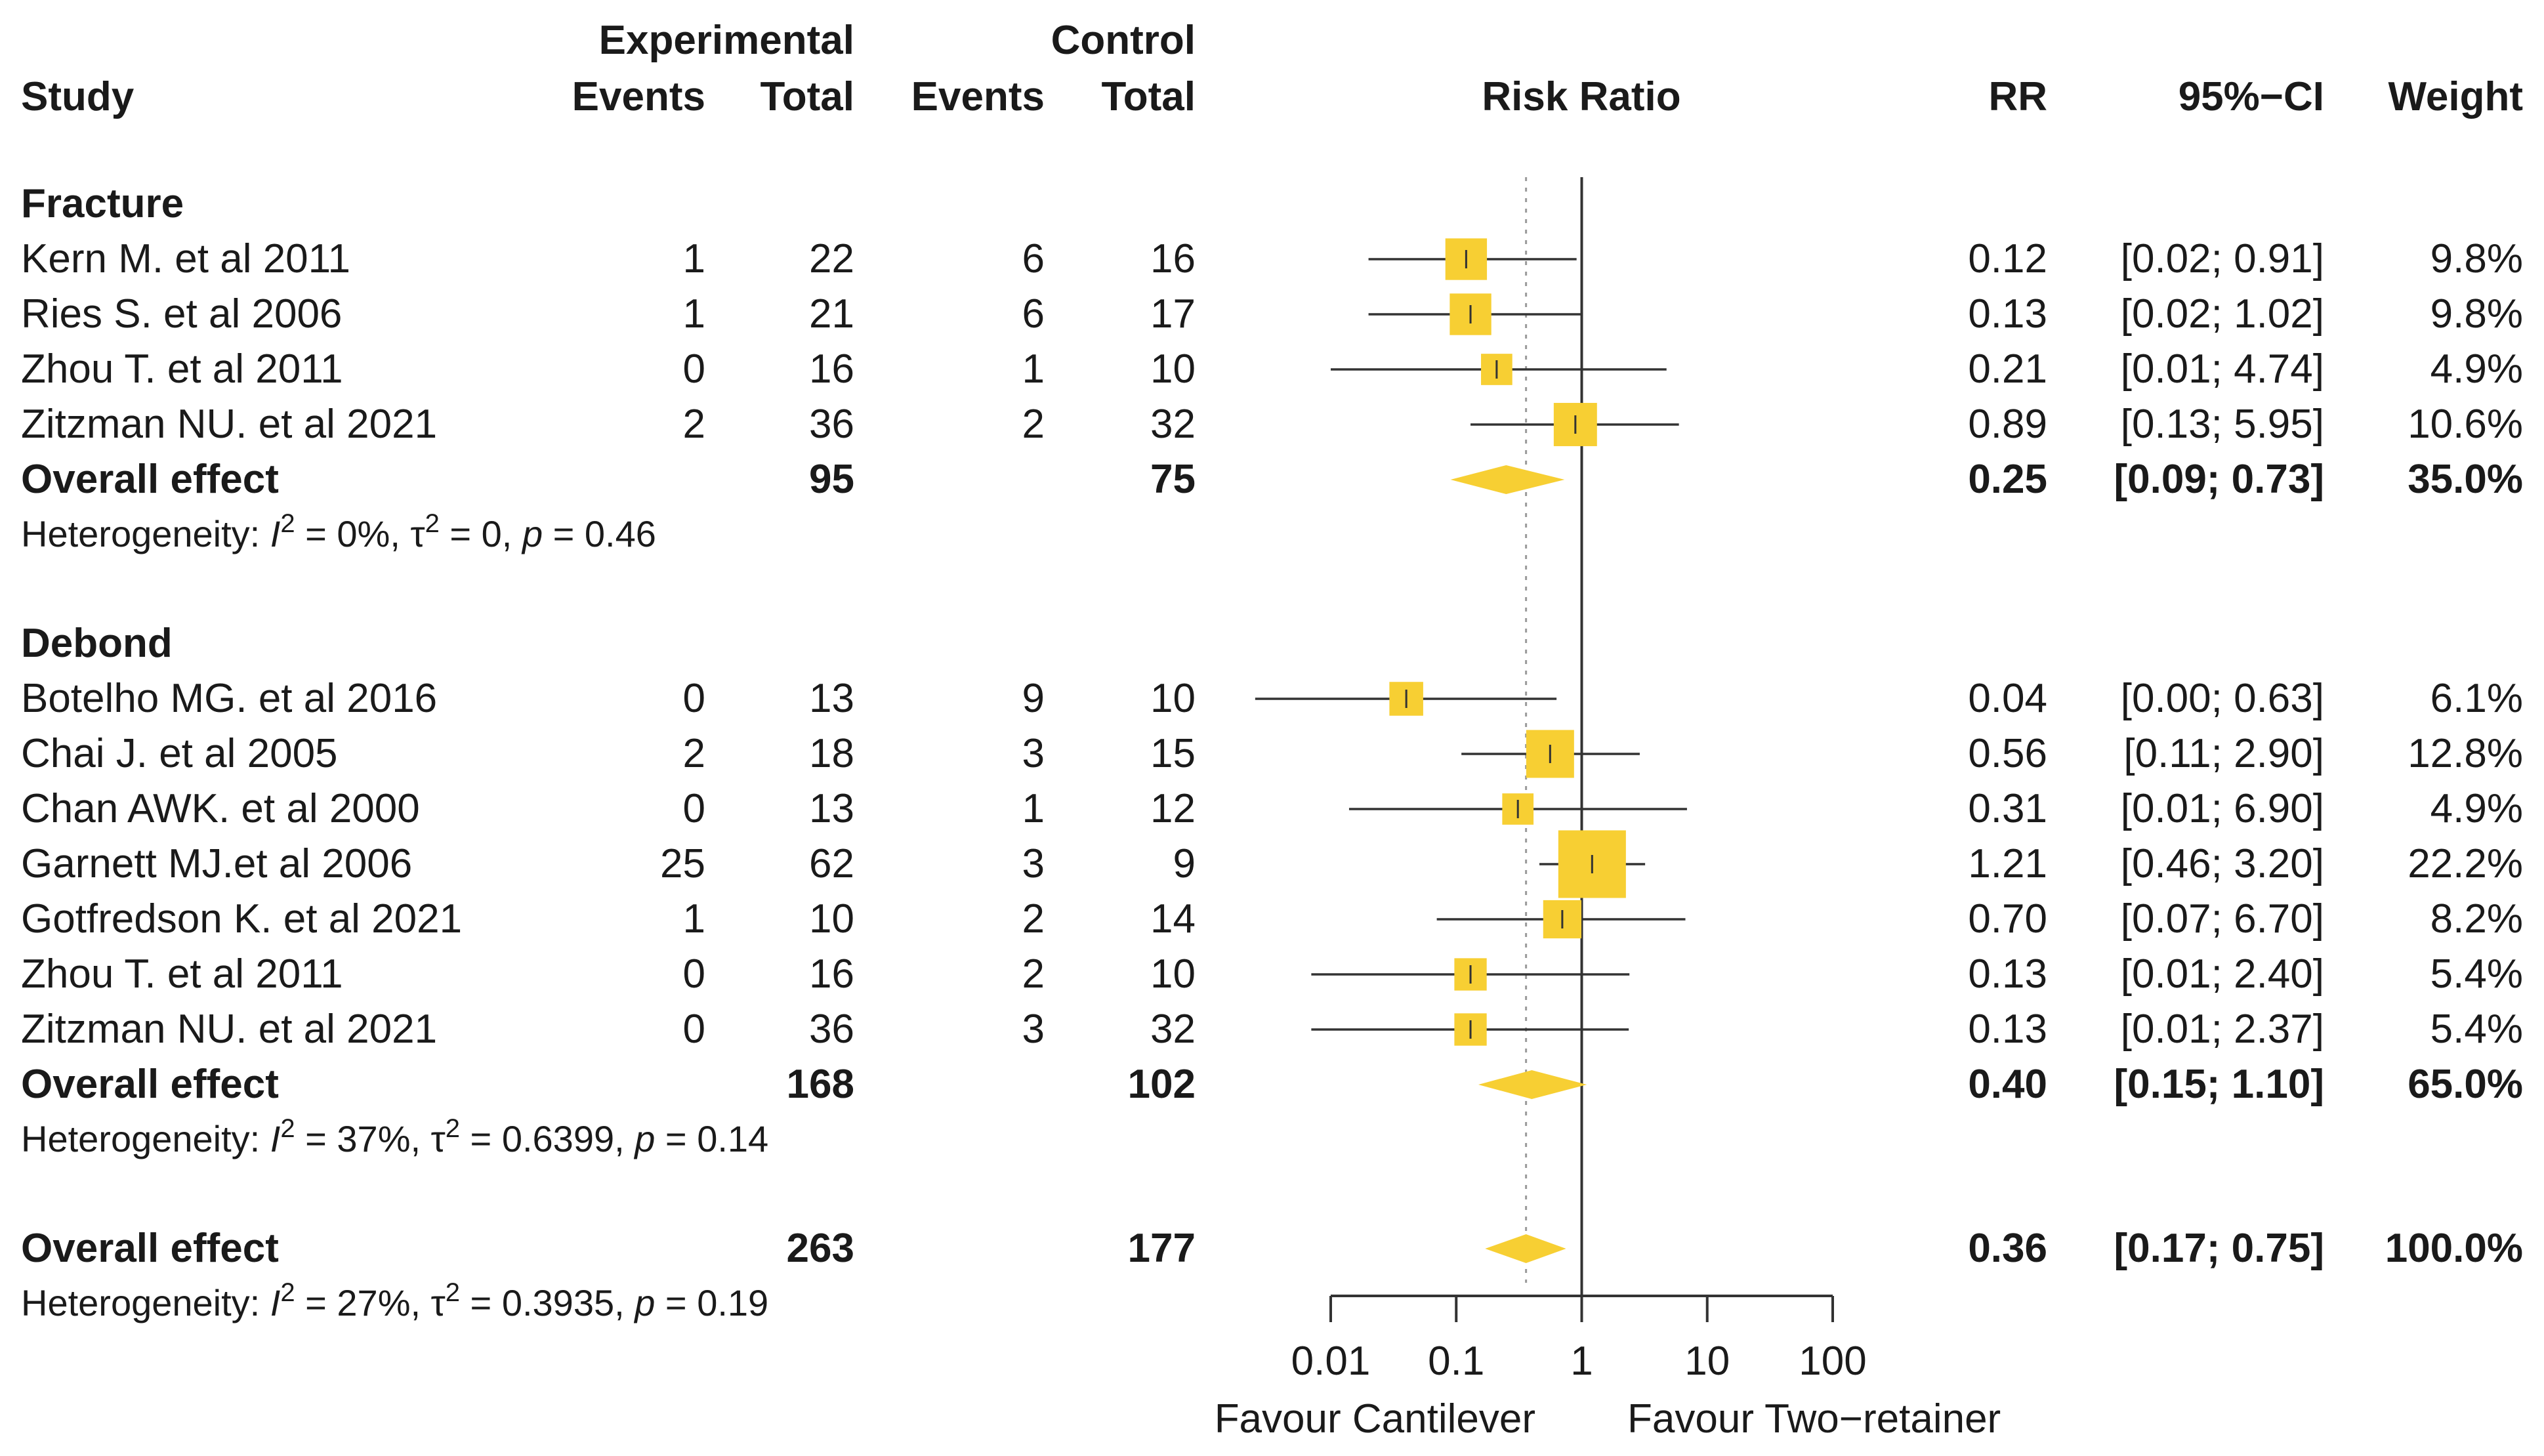 The width and height of the screenshot is (2544, 1456). I want to click on exp-total: 13, so click(831, 809).